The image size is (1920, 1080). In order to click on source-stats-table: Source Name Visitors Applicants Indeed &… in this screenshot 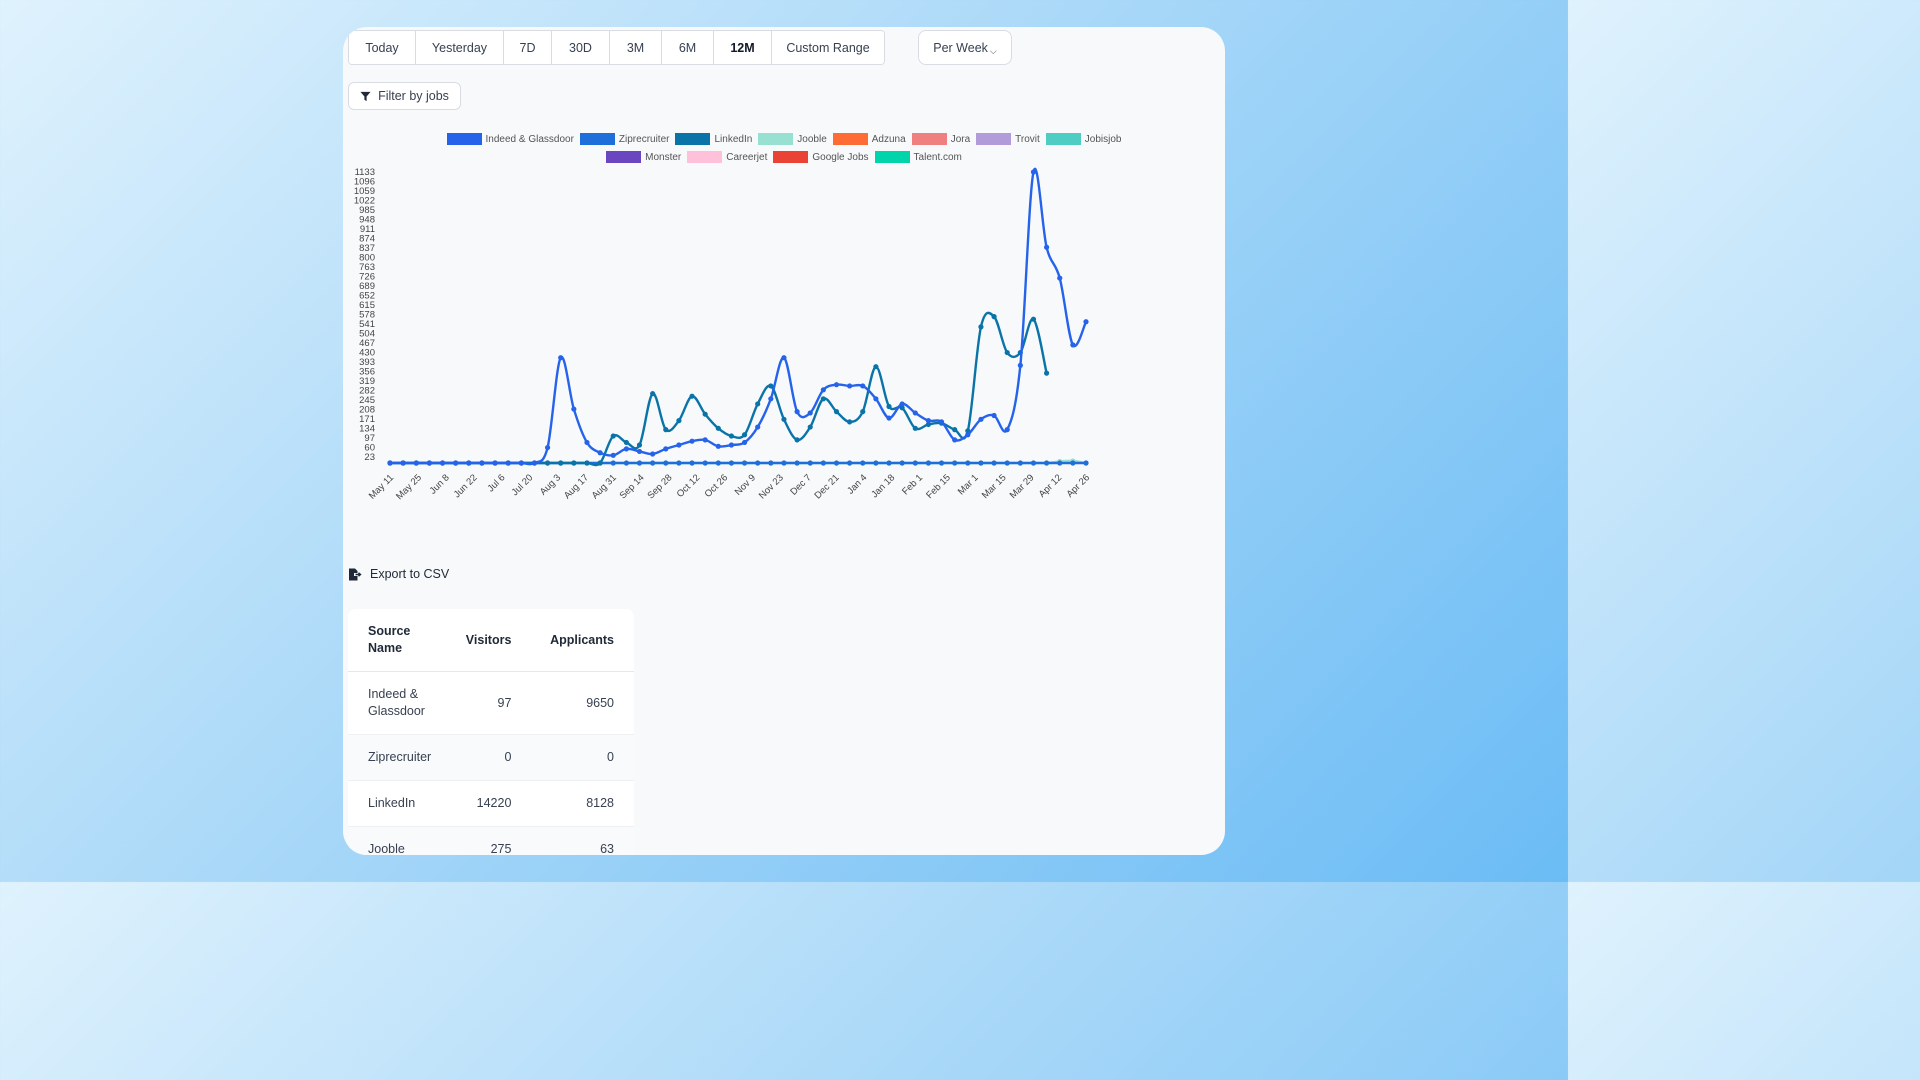, I will do `click(491, 732)`.